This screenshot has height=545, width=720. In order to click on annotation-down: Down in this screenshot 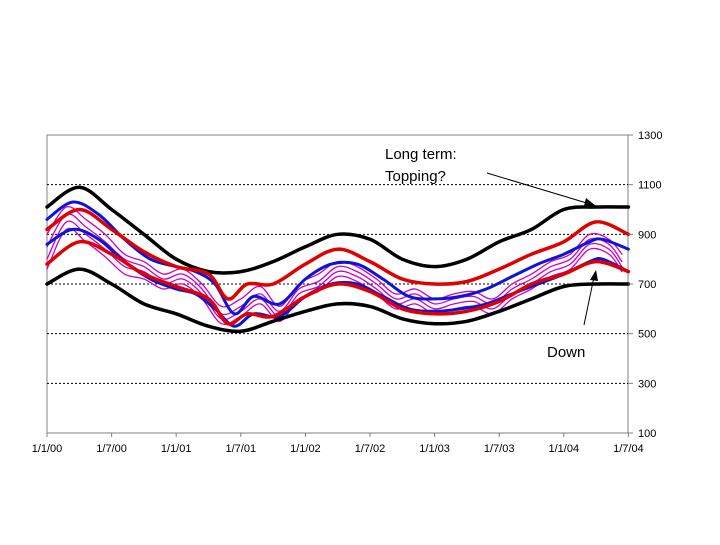, I will do `click(566, 352)`.